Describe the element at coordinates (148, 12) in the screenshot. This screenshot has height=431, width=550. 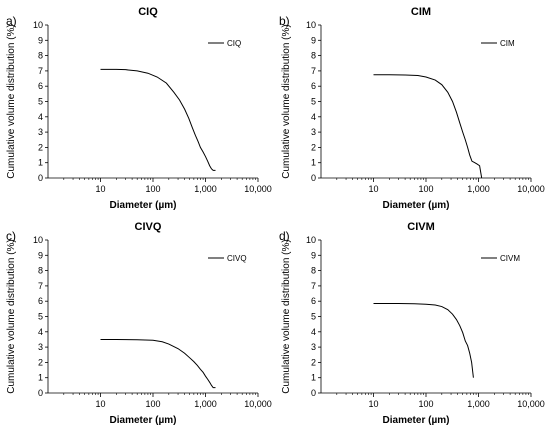
I see `chart-title: CIQ` at that location.